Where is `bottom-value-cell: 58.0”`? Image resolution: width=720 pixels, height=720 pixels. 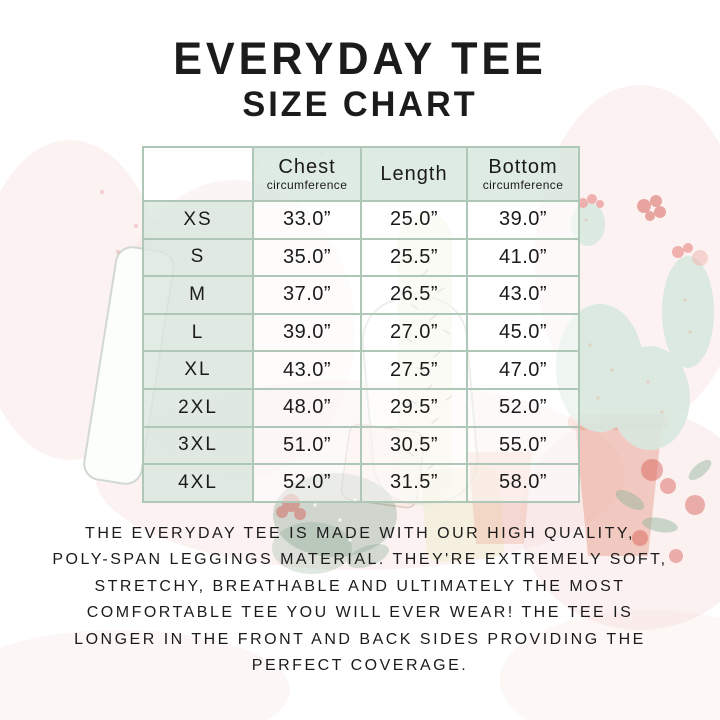 bottom-value-cell: 58.0” is located at coordinates (523, 483).